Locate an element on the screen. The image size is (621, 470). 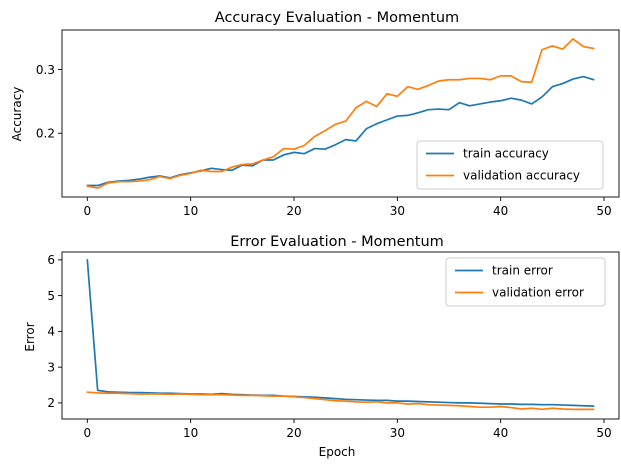
legend: train accuracy validation accuracy is located at coordinates (510, 165).